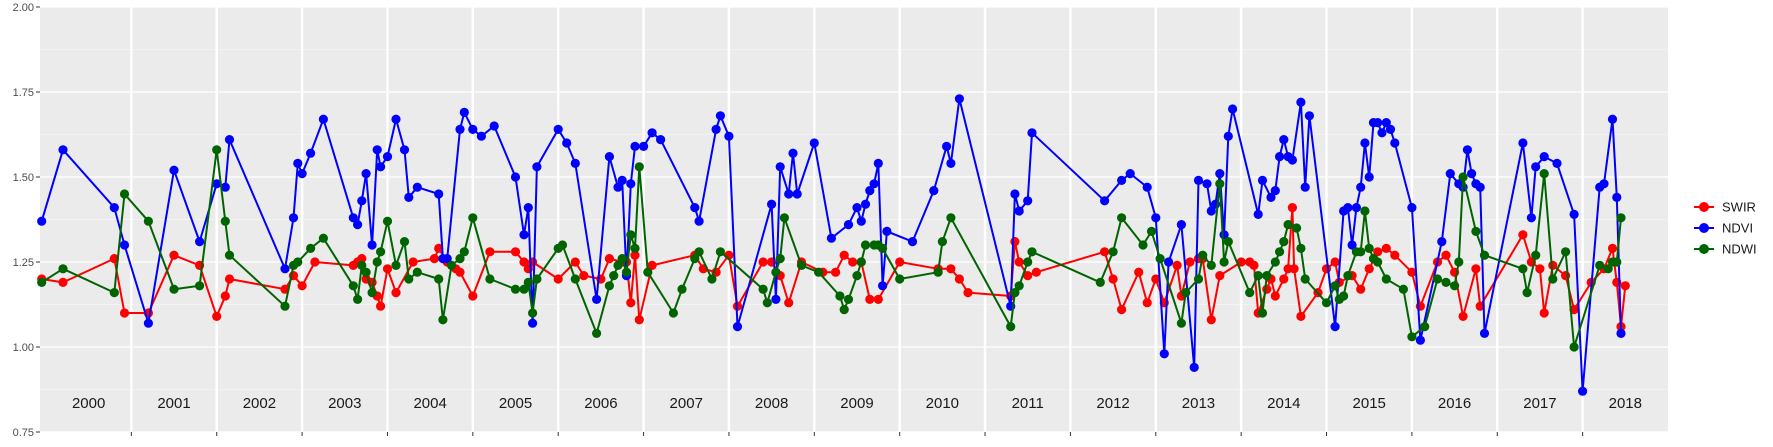 This screenshot has height=447, width=1773. Describe the element at coordinates (1739, 249) in the screenshot. I see `legend-label-ndwi: NDWI` at that location.